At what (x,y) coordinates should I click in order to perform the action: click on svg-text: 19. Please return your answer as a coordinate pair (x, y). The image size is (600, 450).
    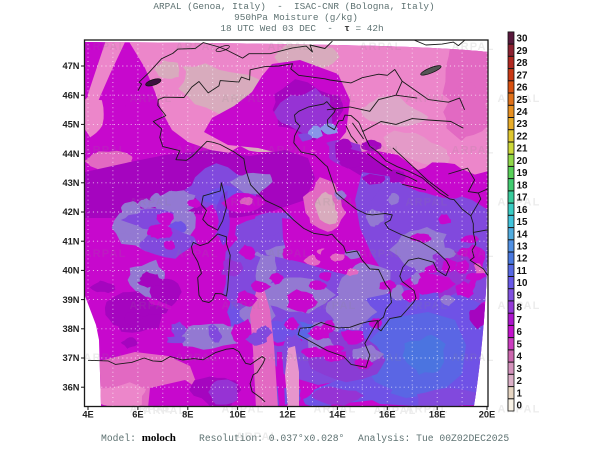
    Looking at the image, I should click on (522, 173).